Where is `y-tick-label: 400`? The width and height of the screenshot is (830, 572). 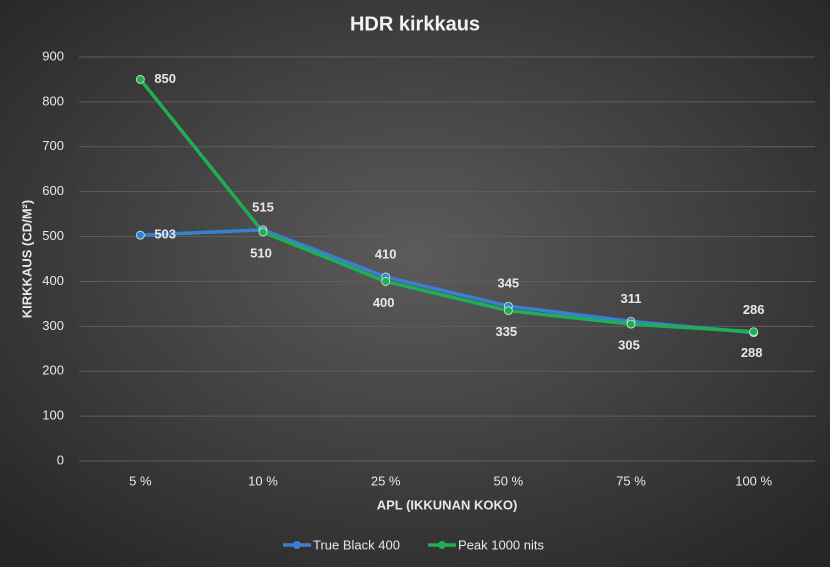
y-tick-label: 400 is located at coordinates (53, 280).